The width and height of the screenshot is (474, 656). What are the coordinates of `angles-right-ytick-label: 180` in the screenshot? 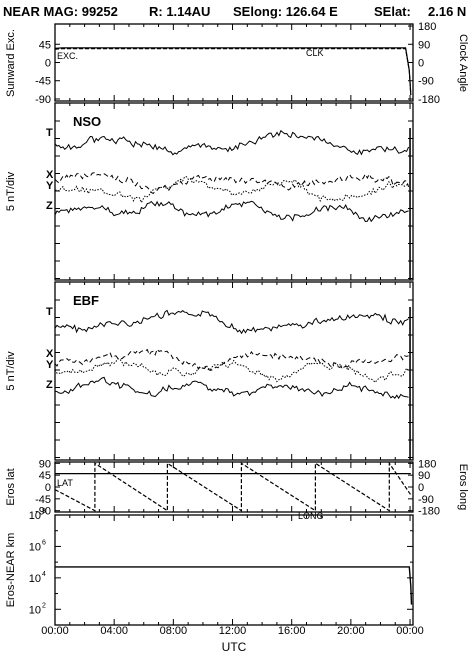 It's located at (427, 27).